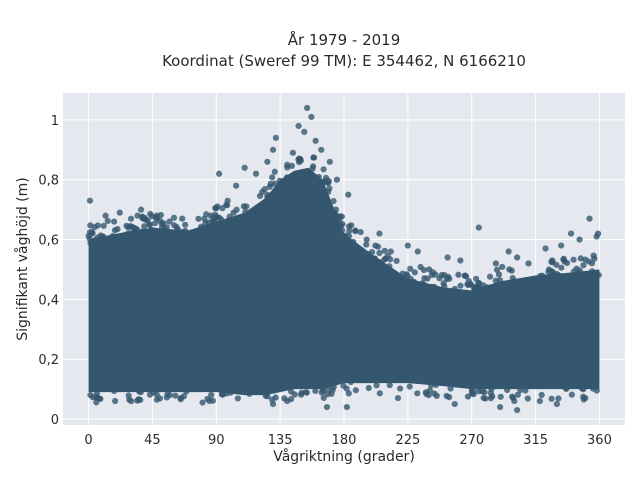 This screenshot has width=640, height=480. Describe the element at coordinates (55, 420) in the screenshot. I see `y-tick-label: 0` at that location.